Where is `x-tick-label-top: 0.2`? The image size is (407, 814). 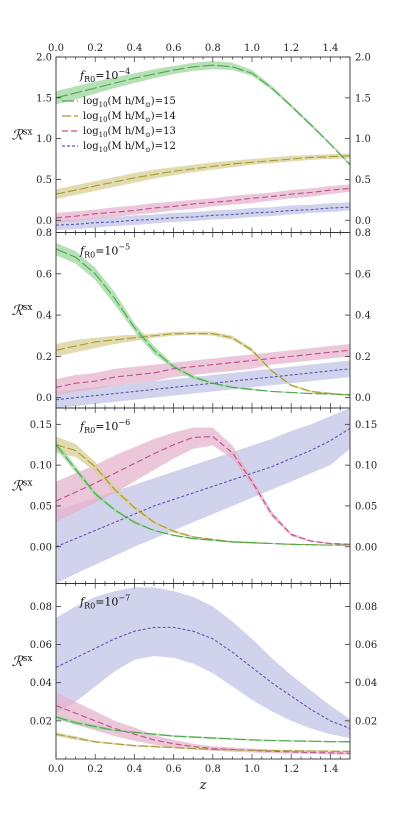
x-tick-label-top: 0.2 is located at coordinates (95, 48).